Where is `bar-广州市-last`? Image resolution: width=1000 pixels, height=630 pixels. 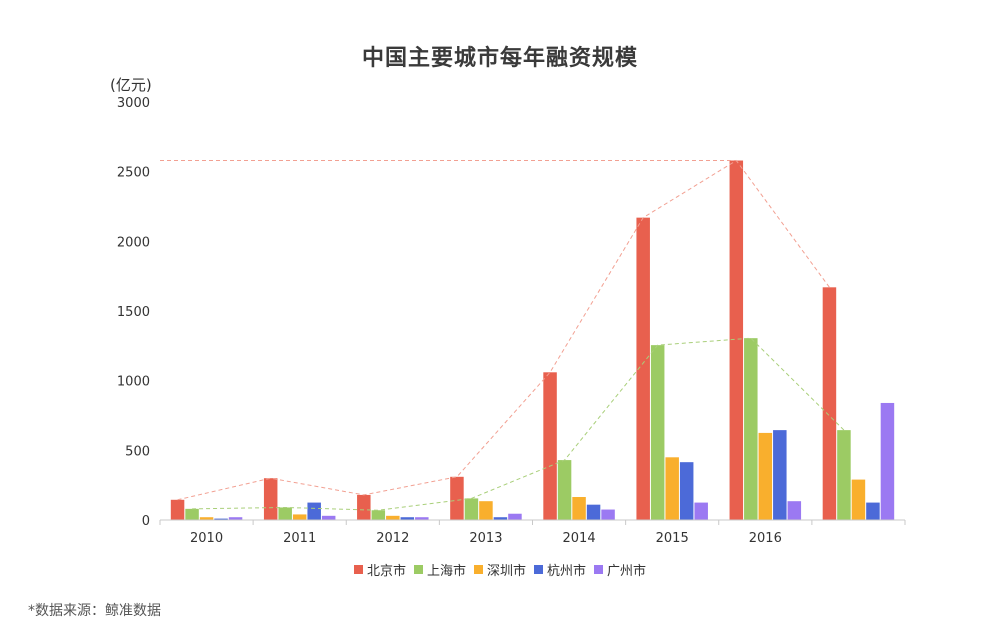
bar-广州市-last is located at coordinates (887, 461).